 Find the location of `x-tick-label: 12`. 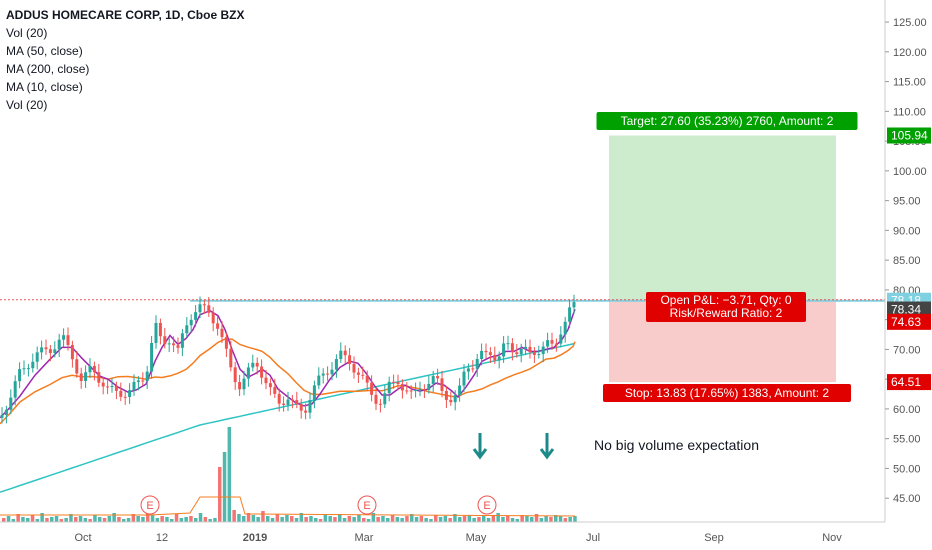

x-tick-label: 12 is located at coordinates (162, 538).